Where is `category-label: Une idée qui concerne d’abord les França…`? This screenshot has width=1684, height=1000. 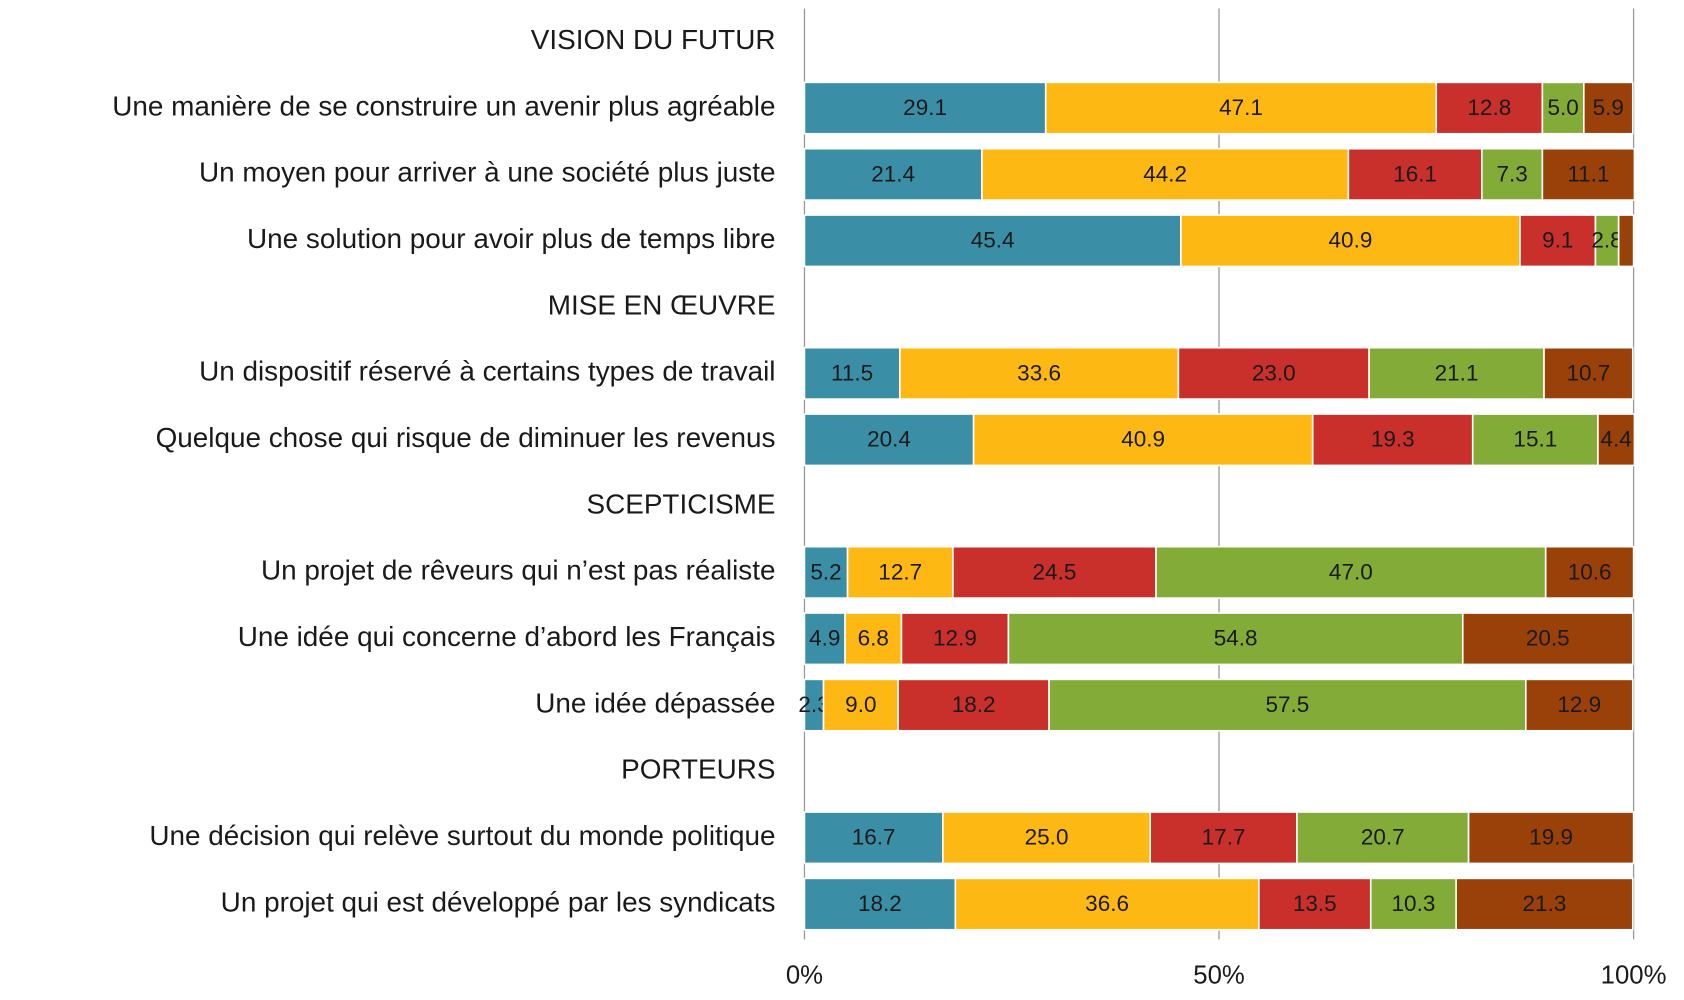 category-label: Une idée qui concerne d’abord les França… is located at coordinates (507, 636).